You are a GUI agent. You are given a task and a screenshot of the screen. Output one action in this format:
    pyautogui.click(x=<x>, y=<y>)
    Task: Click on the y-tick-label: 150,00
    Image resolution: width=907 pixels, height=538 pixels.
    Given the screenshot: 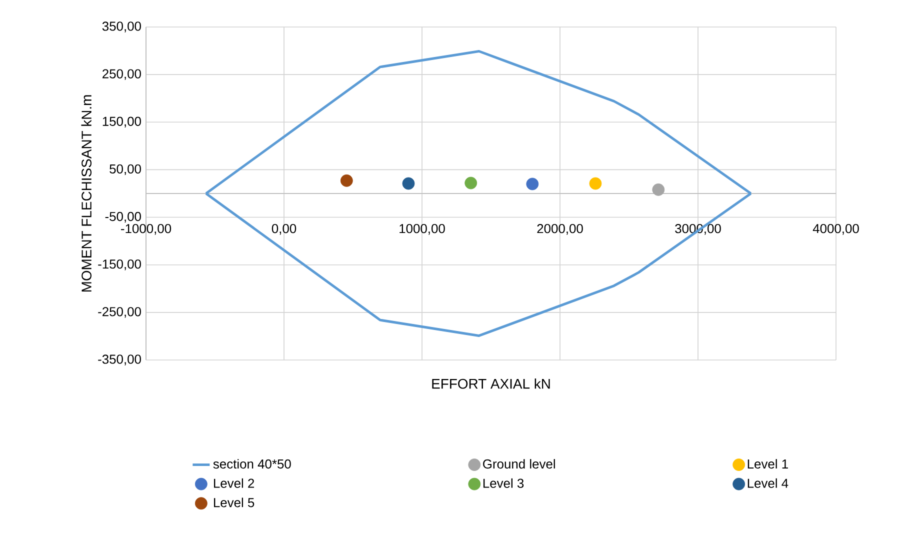 What is the action you would take?
    pyautogui.click(x=121, y=122)
    